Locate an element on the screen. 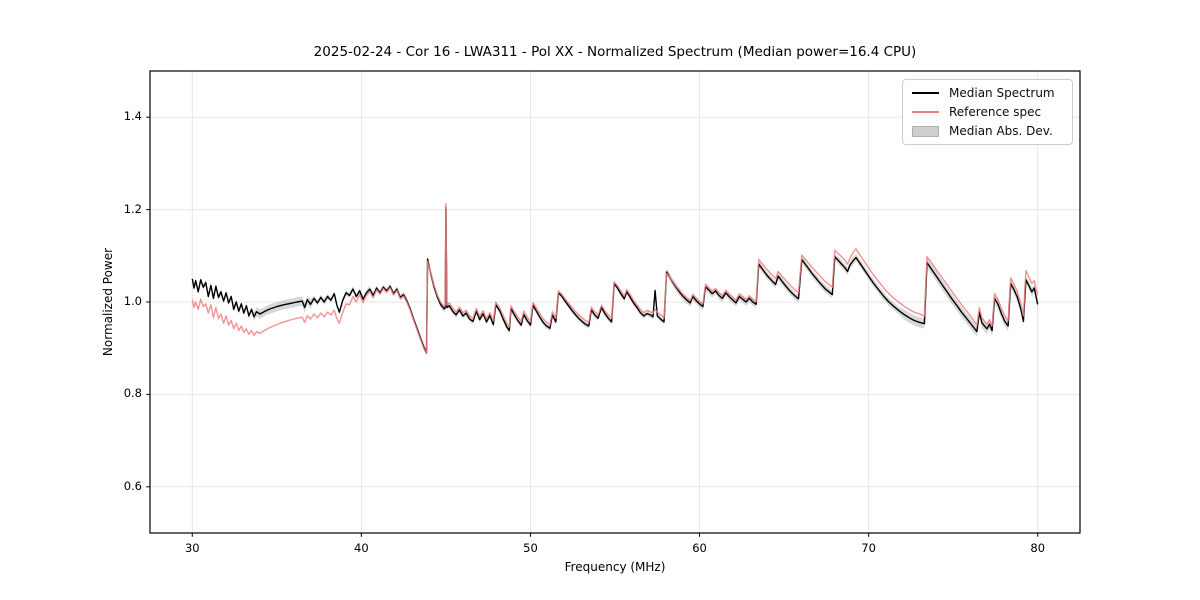  x-tick-label: 80 is located at coordinates (1038, 548).